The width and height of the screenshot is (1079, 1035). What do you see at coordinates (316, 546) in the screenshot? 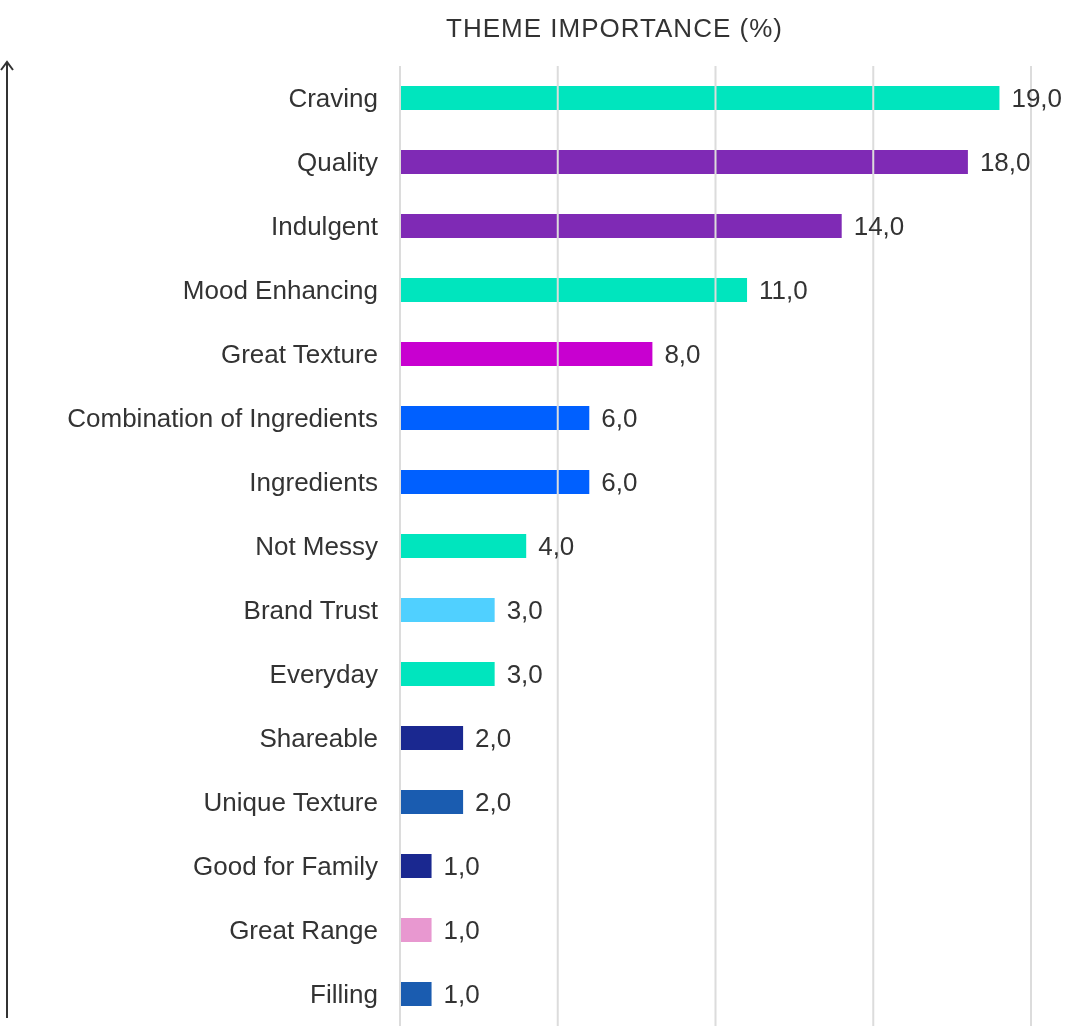
I see `y-tick-label: Not Messy` at bounding box center [316, 546].